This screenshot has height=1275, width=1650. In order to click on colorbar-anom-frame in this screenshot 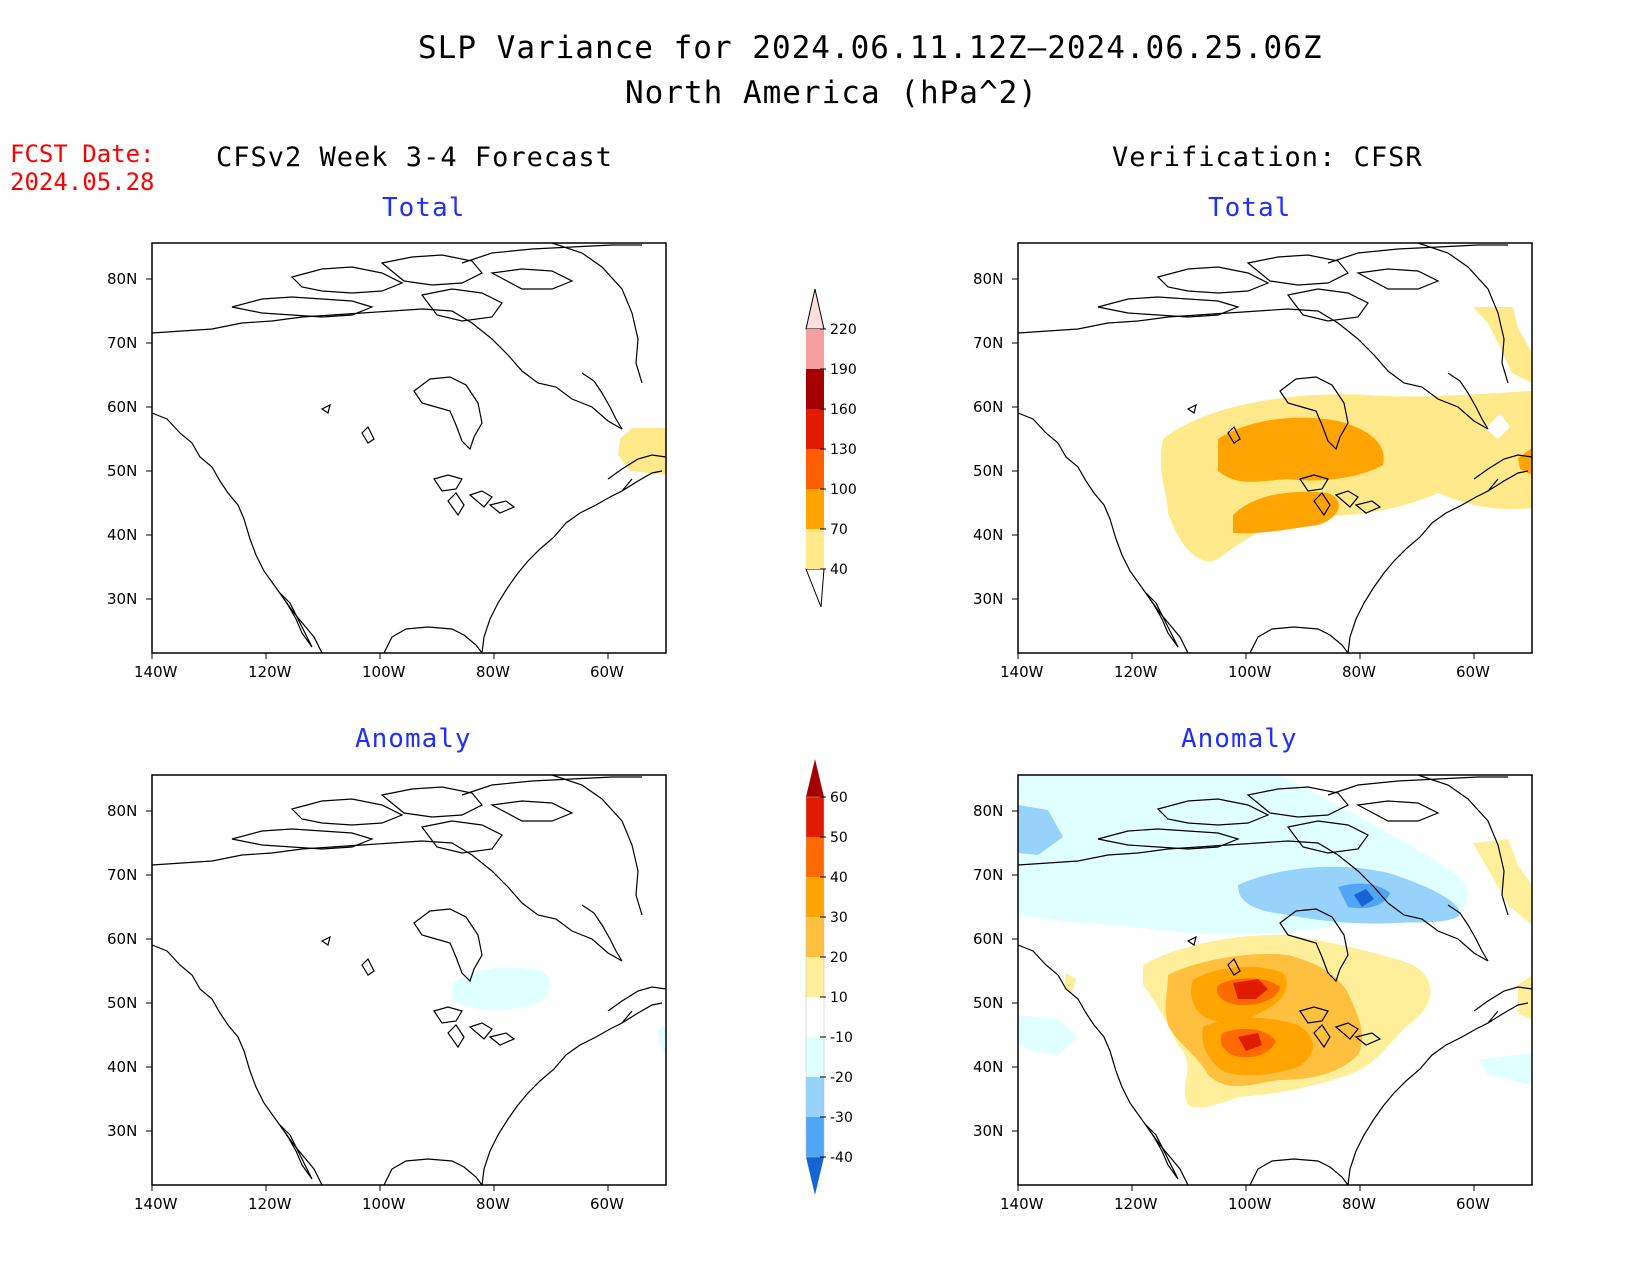, I will do `click(815, 977)`.